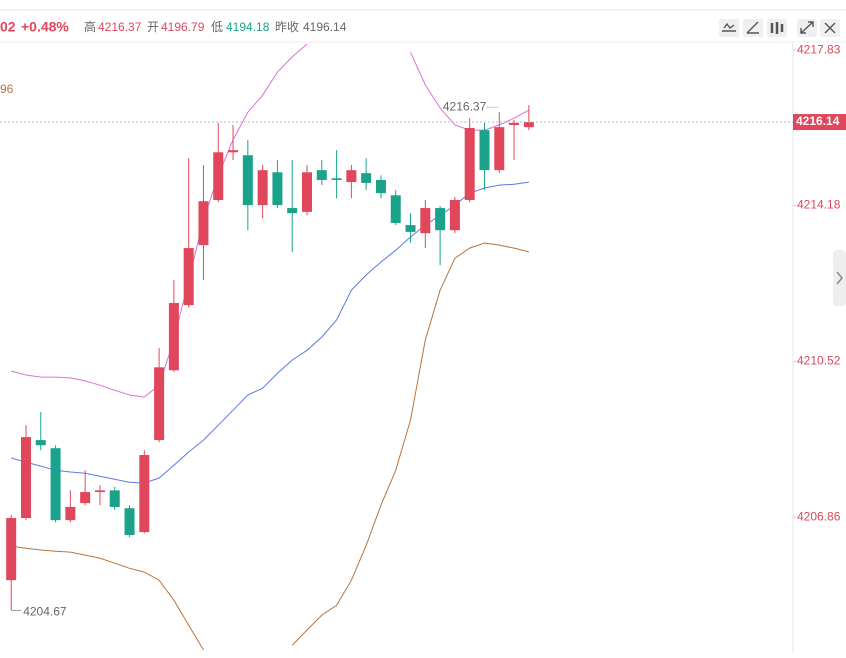 The image size is (846, 658). Describe the element at coordinates (819, 361) in the screenshot. I see `y-tick-label: 4210.52` at that location.